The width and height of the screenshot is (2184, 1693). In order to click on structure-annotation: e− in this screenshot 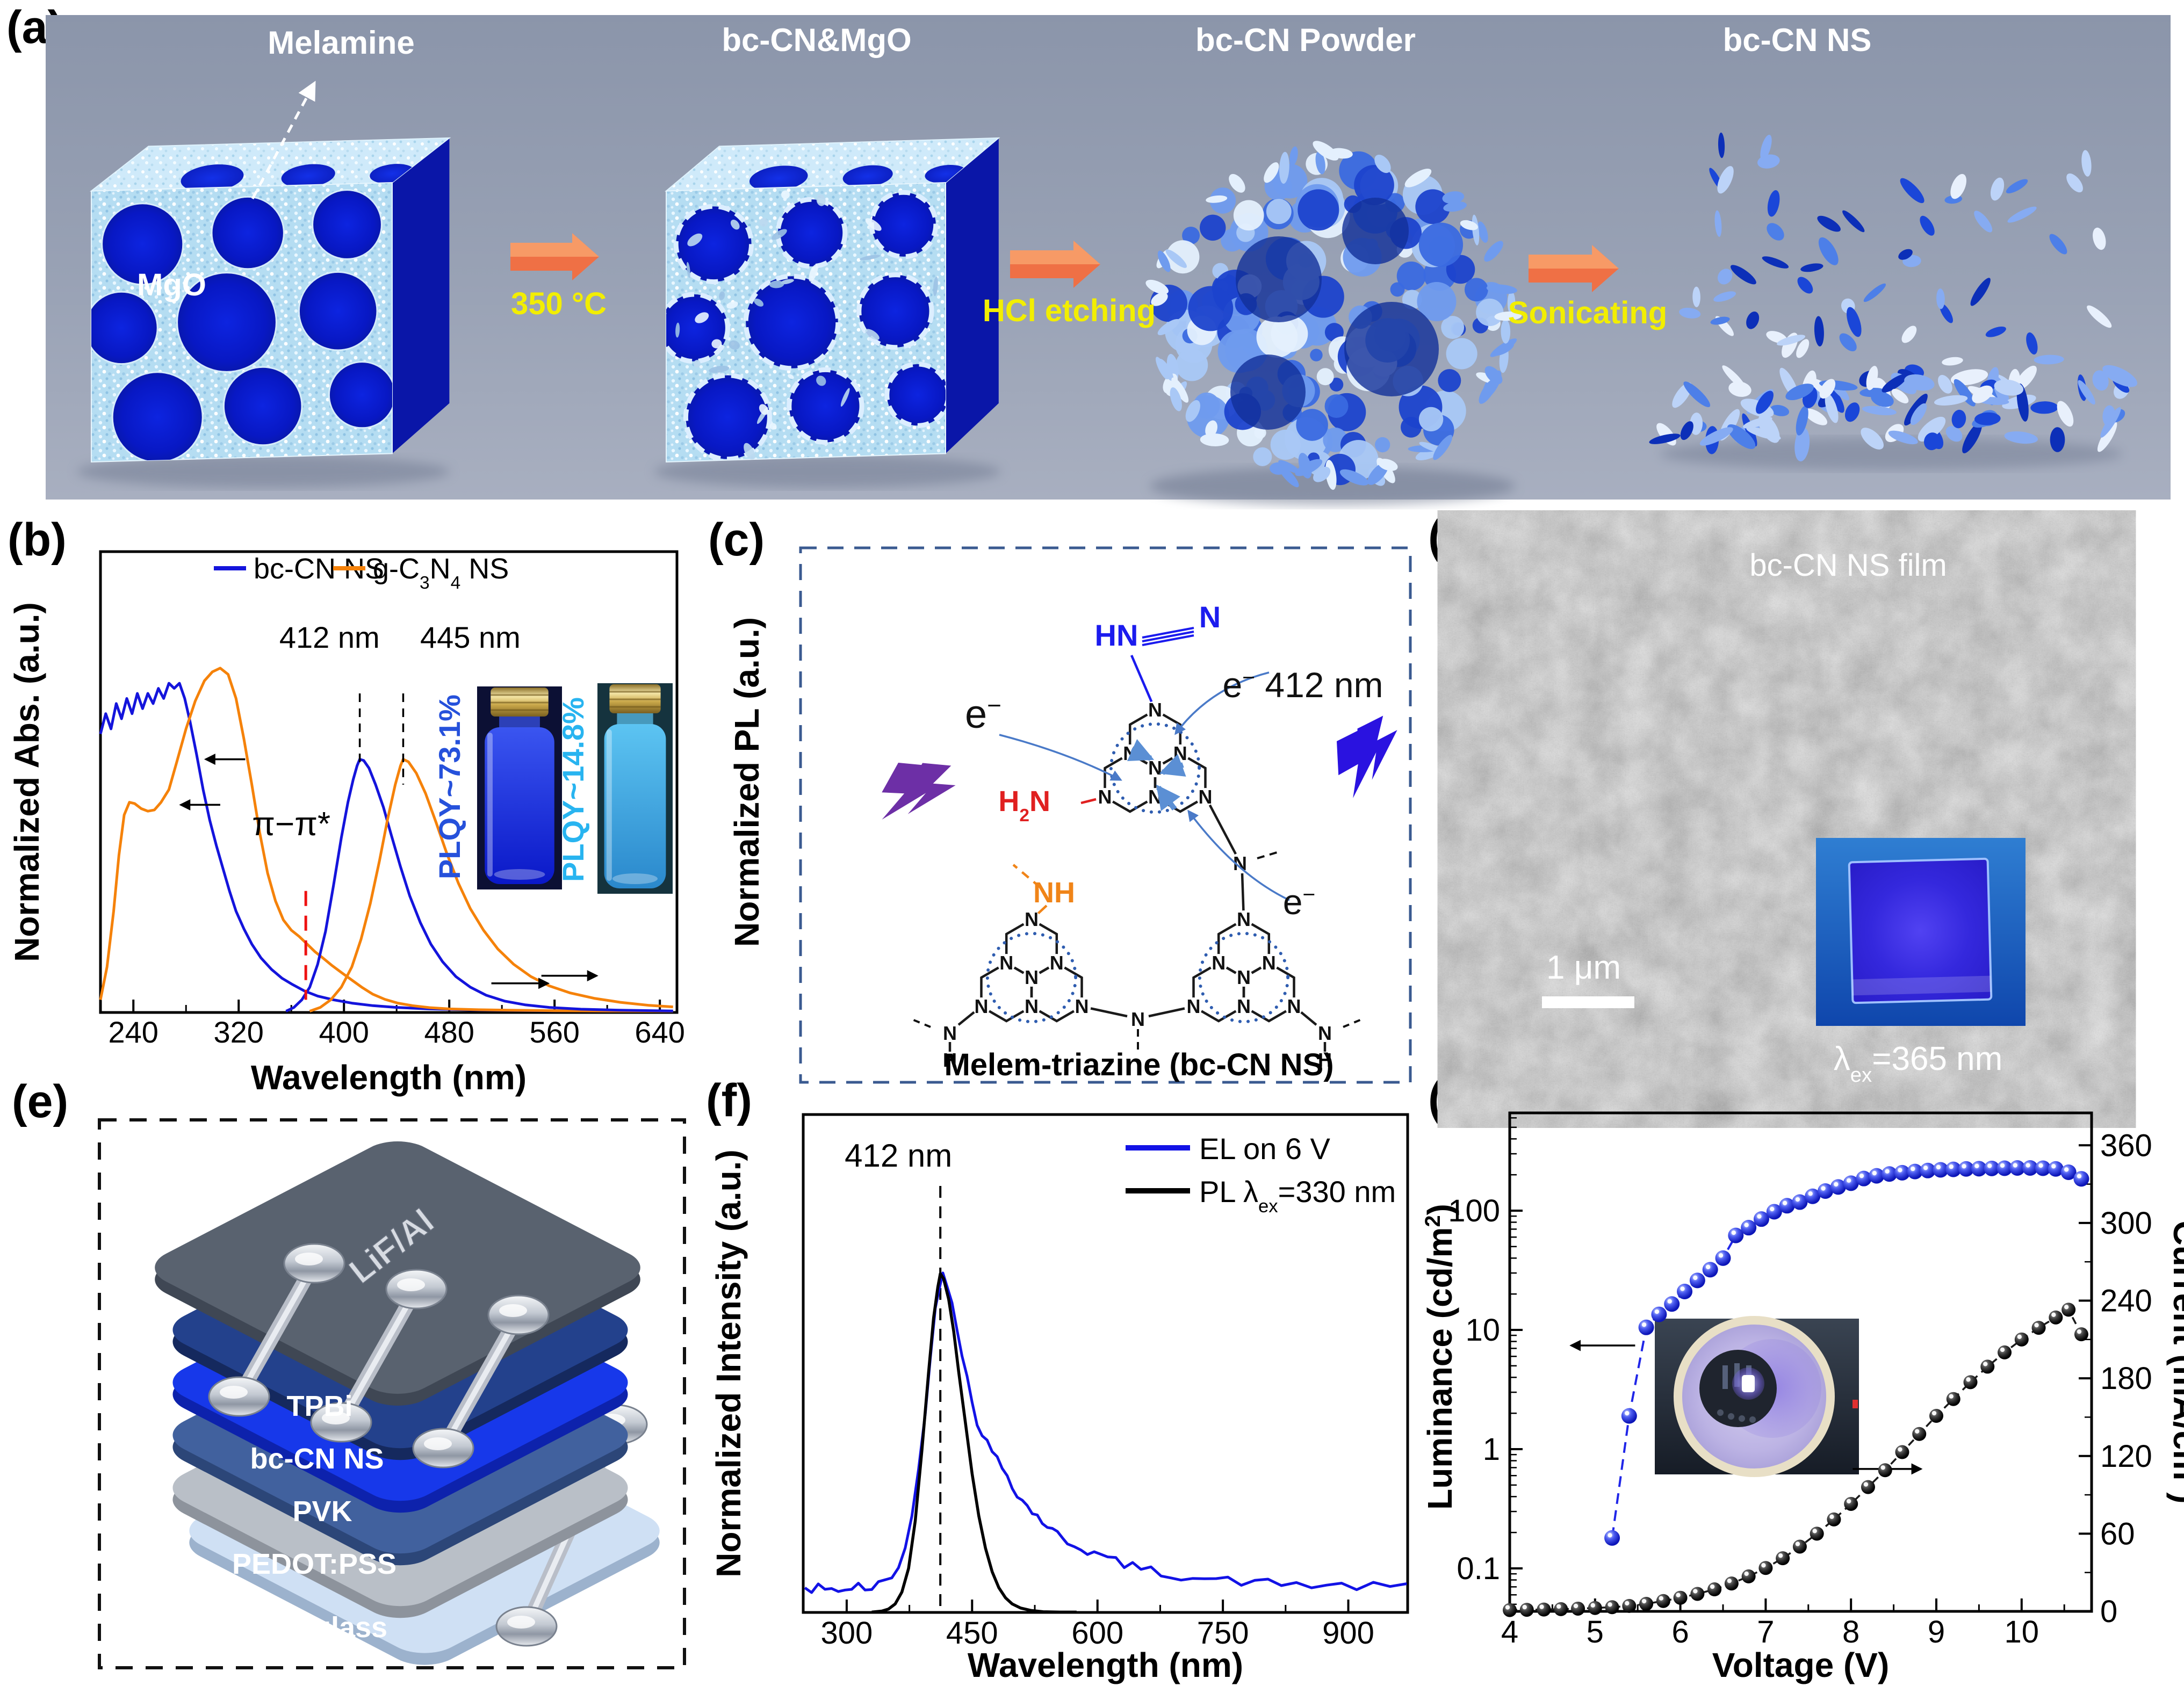, I will do `click(1300, 902)`.